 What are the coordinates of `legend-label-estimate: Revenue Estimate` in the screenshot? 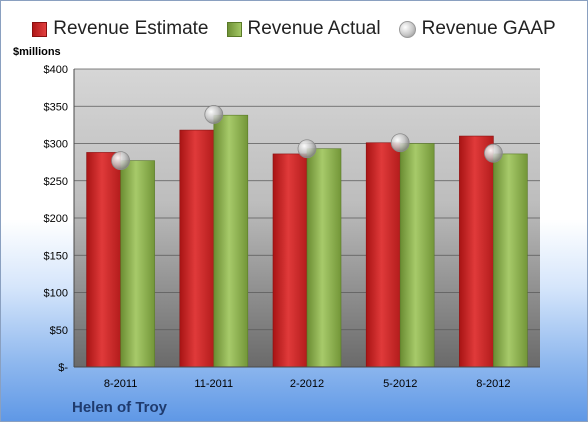 It's located at (131, 28).